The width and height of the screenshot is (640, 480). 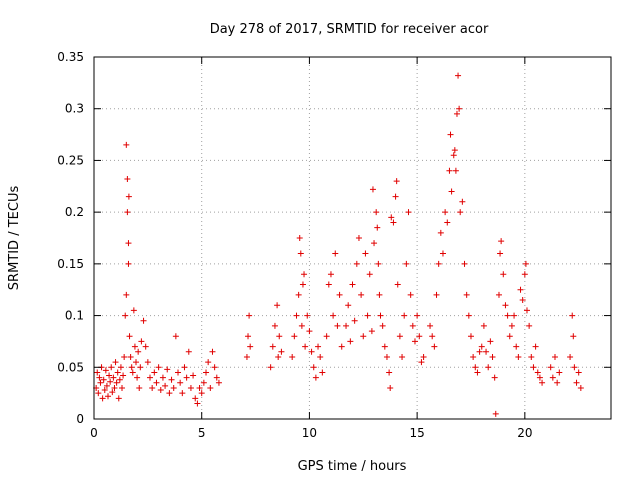 I want to click on y-tick-label: 0.05, so click(x=70, y=367).